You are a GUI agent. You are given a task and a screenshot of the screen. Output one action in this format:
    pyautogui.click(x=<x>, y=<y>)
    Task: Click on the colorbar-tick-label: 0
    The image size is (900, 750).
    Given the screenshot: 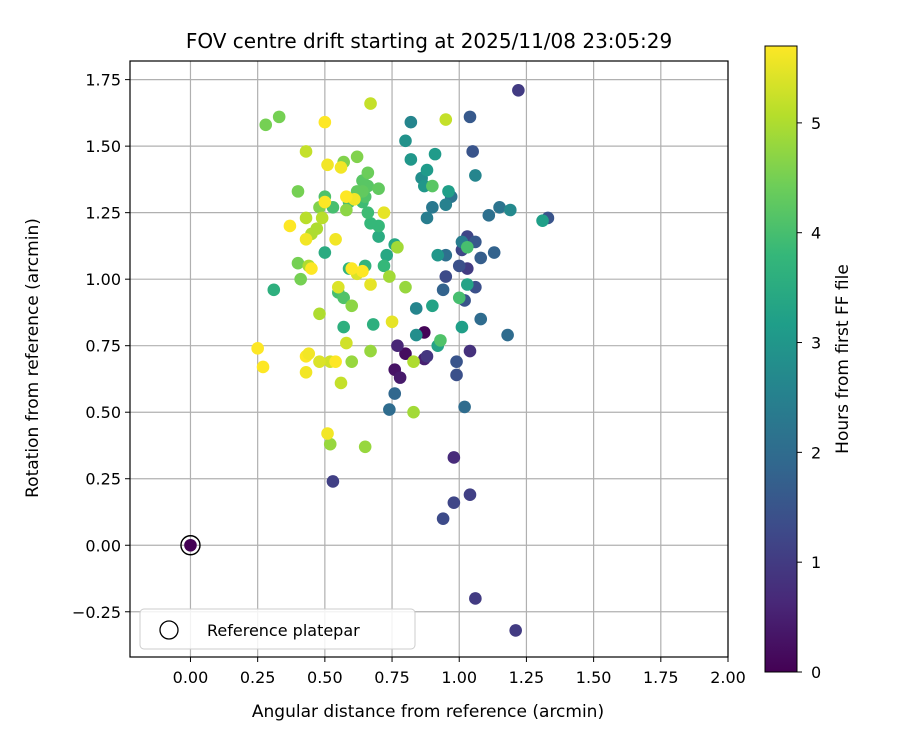 What is the action you would take?
    pyautogui.click(x=816, y=672)
    